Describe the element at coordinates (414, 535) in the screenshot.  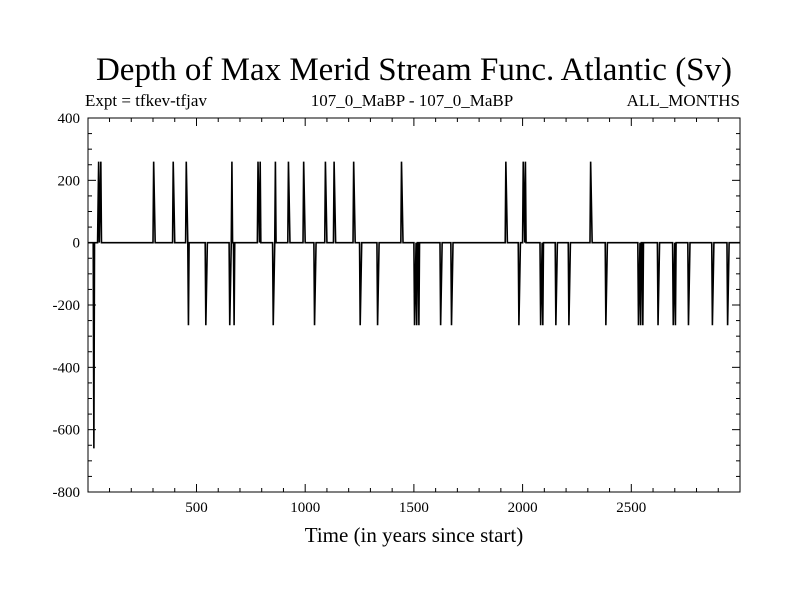
I see `x-axis-label: Time (in years since start)` at that location.